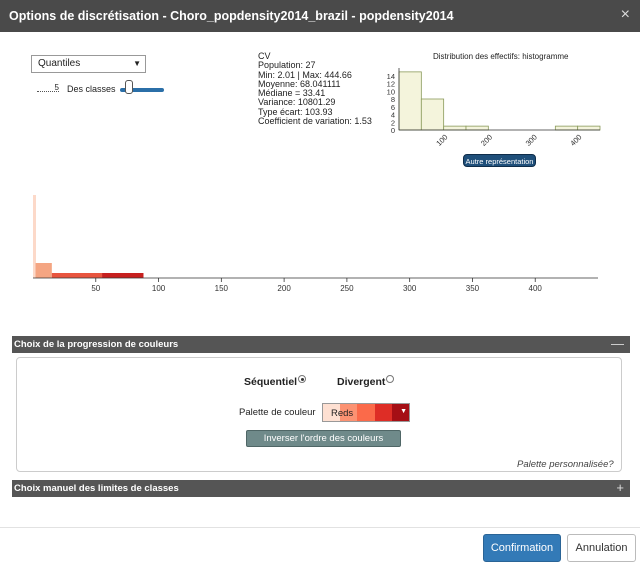  What do you see at coordinates (410, 288) in the screenshot?
I see `class-x-tick: 300` at bounding box center [410, 288].